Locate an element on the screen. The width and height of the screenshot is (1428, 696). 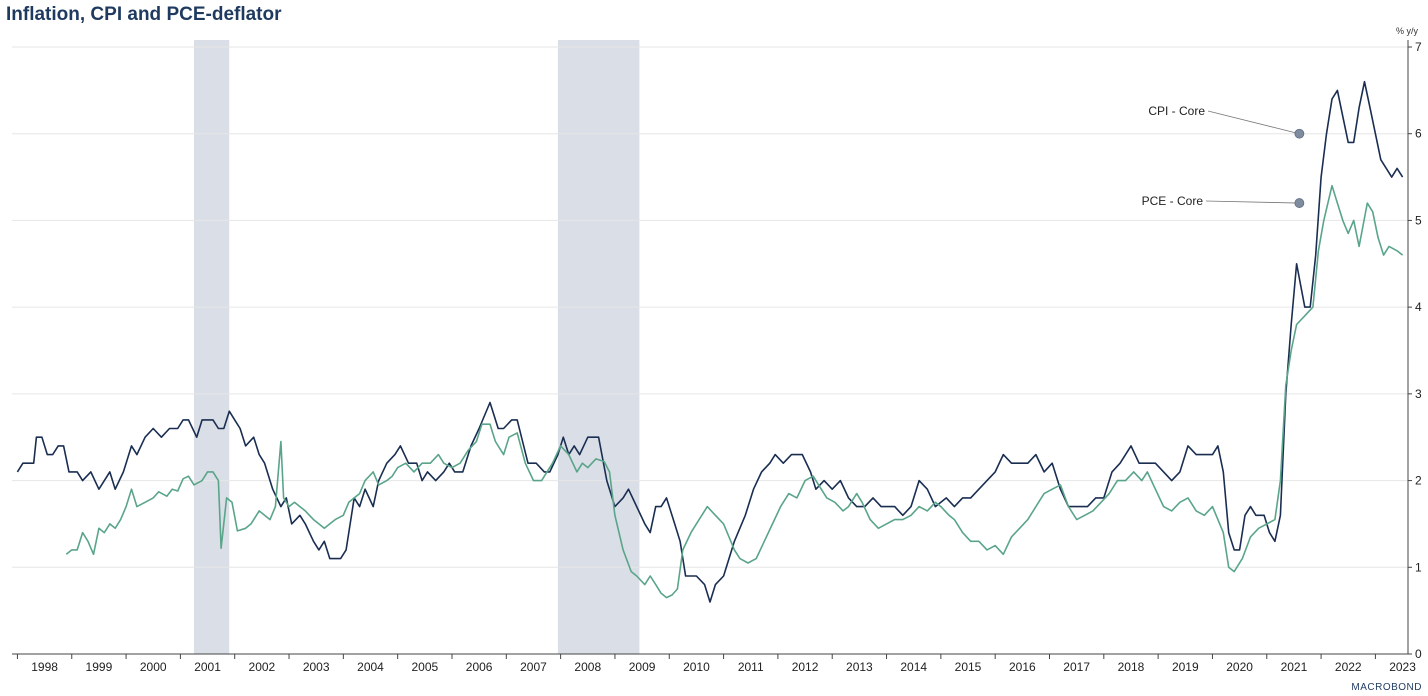
x-tick-label: 2023 is located at coordinates (1402, 667).